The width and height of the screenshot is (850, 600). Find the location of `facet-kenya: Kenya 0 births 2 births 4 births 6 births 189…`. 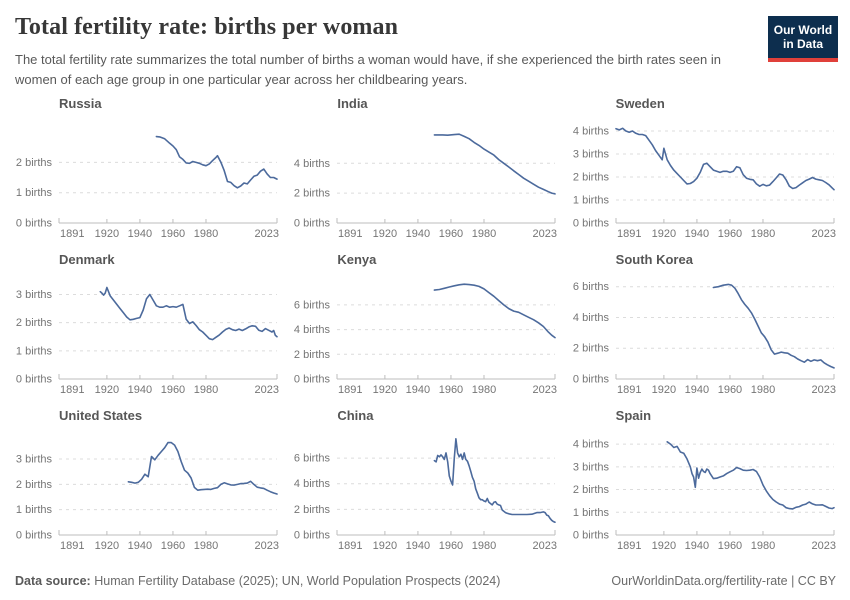

facet-kenya: Kenya 0 births 2 births 4 births 6 births 189… is located at coordinates (425, 326).